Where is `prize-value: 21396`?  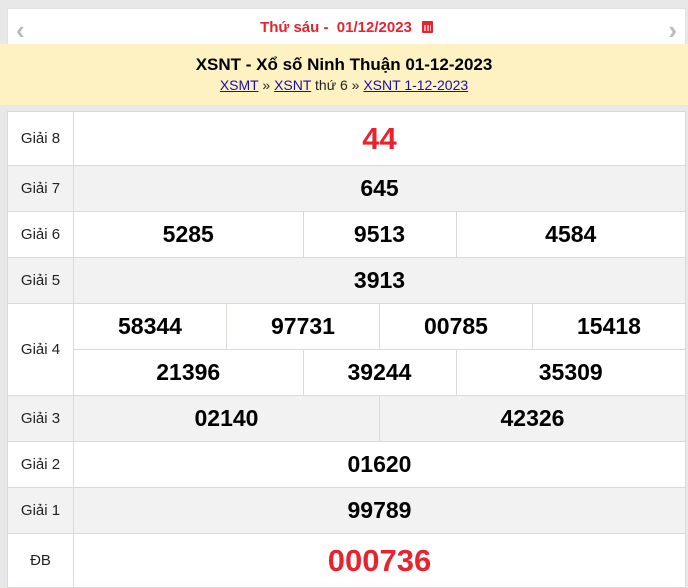 prize-value: 21396 is located at coordinates (188, 372).